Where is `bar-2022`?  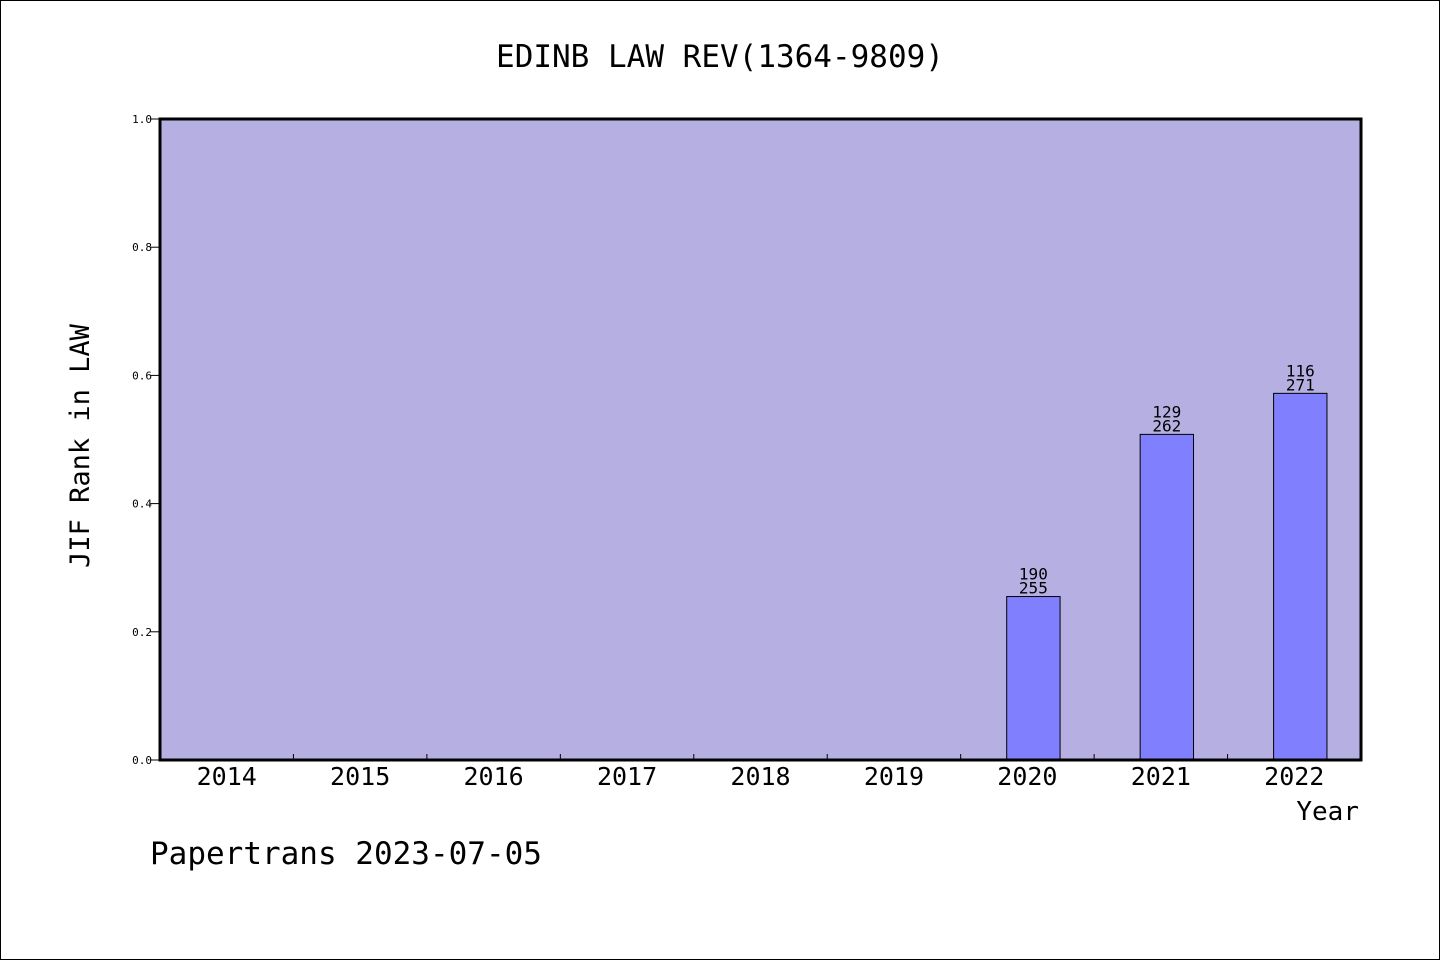
bar-2022 is located at coordinates (1300, 576).